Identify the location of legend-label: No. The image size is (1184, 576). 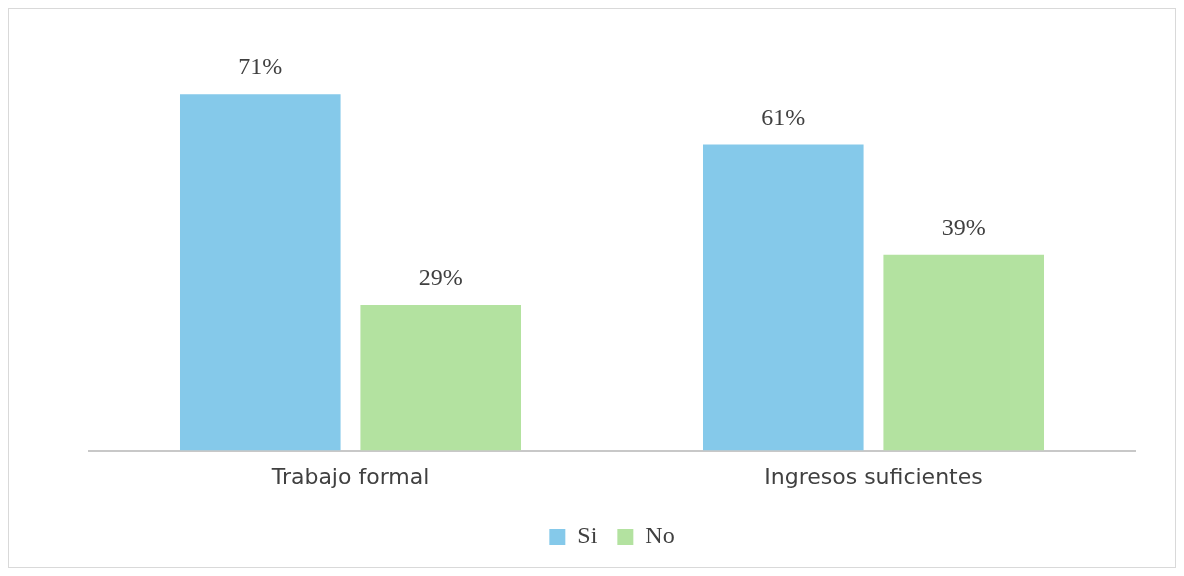
(660, 535).